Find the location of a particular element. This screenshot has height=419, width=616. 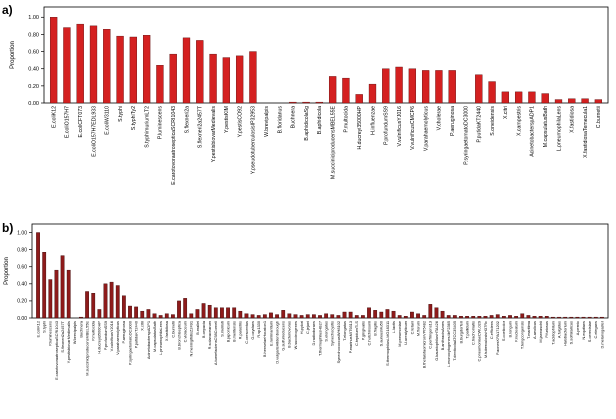

panel-label: b) is located at coordinates (7, 228).